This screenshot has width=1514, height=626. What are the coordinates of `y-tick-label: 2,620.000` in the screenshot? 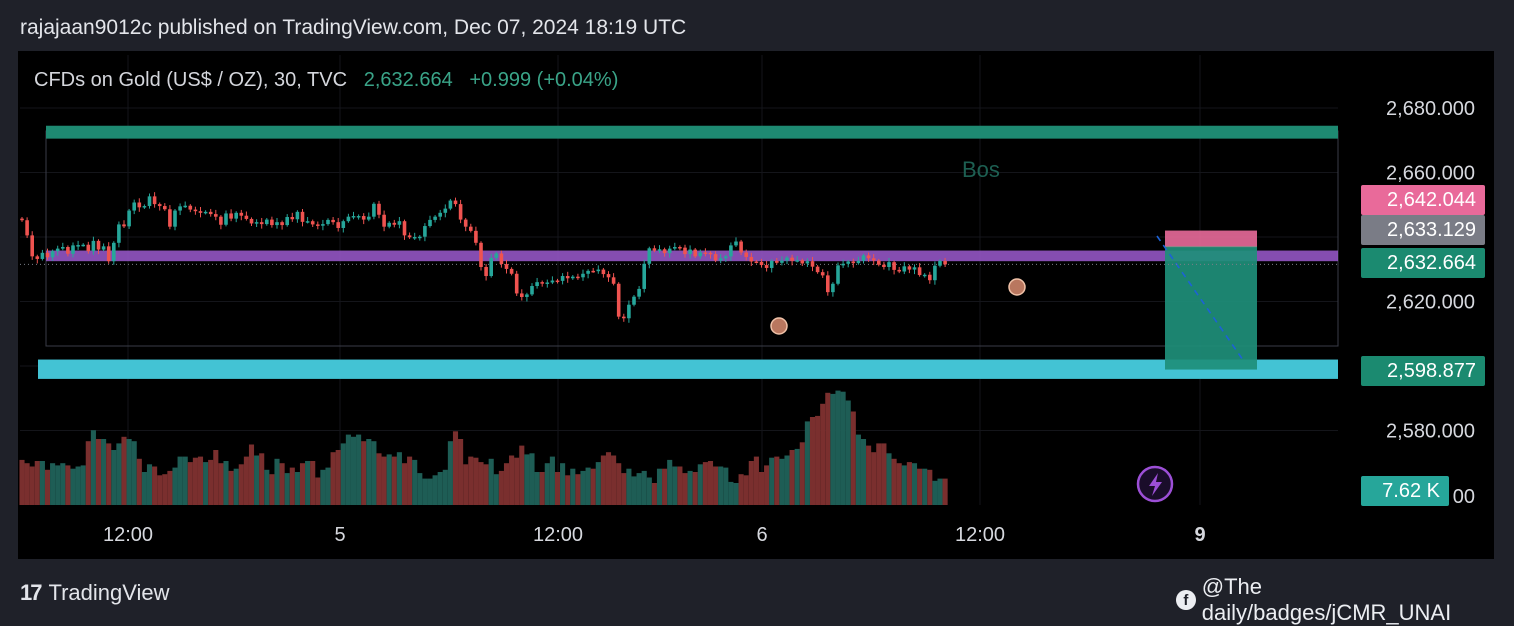 It's located at (1430, 303).